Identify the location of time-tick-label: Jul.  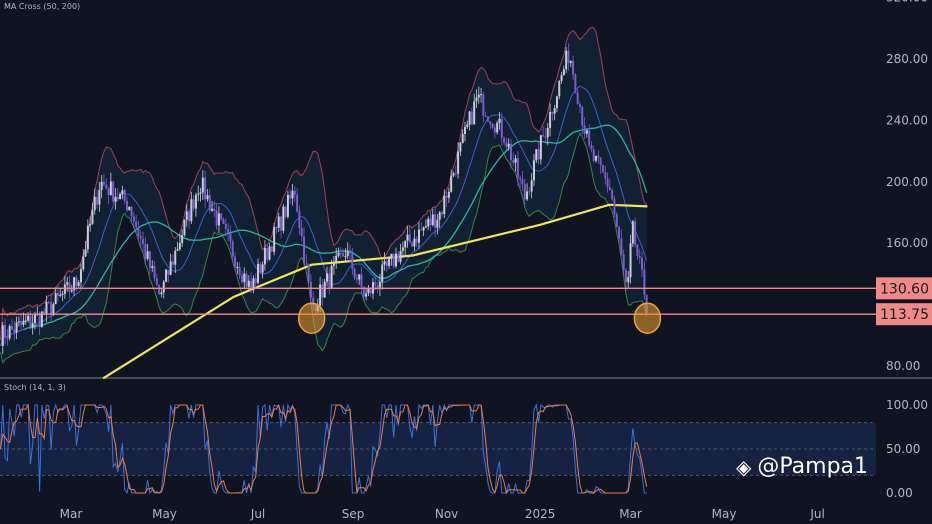
(257, 514).